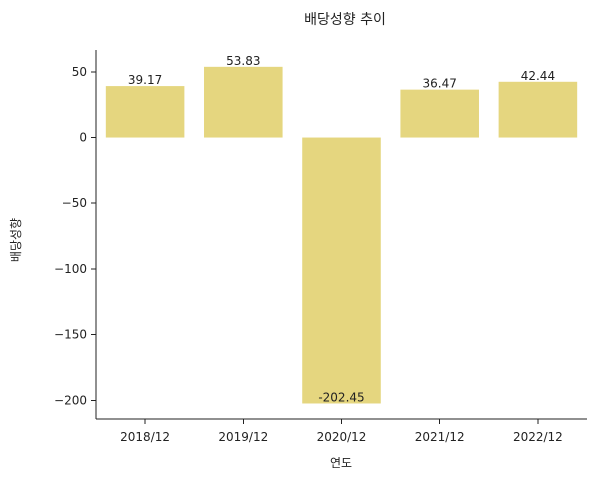  What do you see at coordinates (341, 463) in the screenshot?
I see `x-axis-label: 연도` at bounding box center [341, 463].